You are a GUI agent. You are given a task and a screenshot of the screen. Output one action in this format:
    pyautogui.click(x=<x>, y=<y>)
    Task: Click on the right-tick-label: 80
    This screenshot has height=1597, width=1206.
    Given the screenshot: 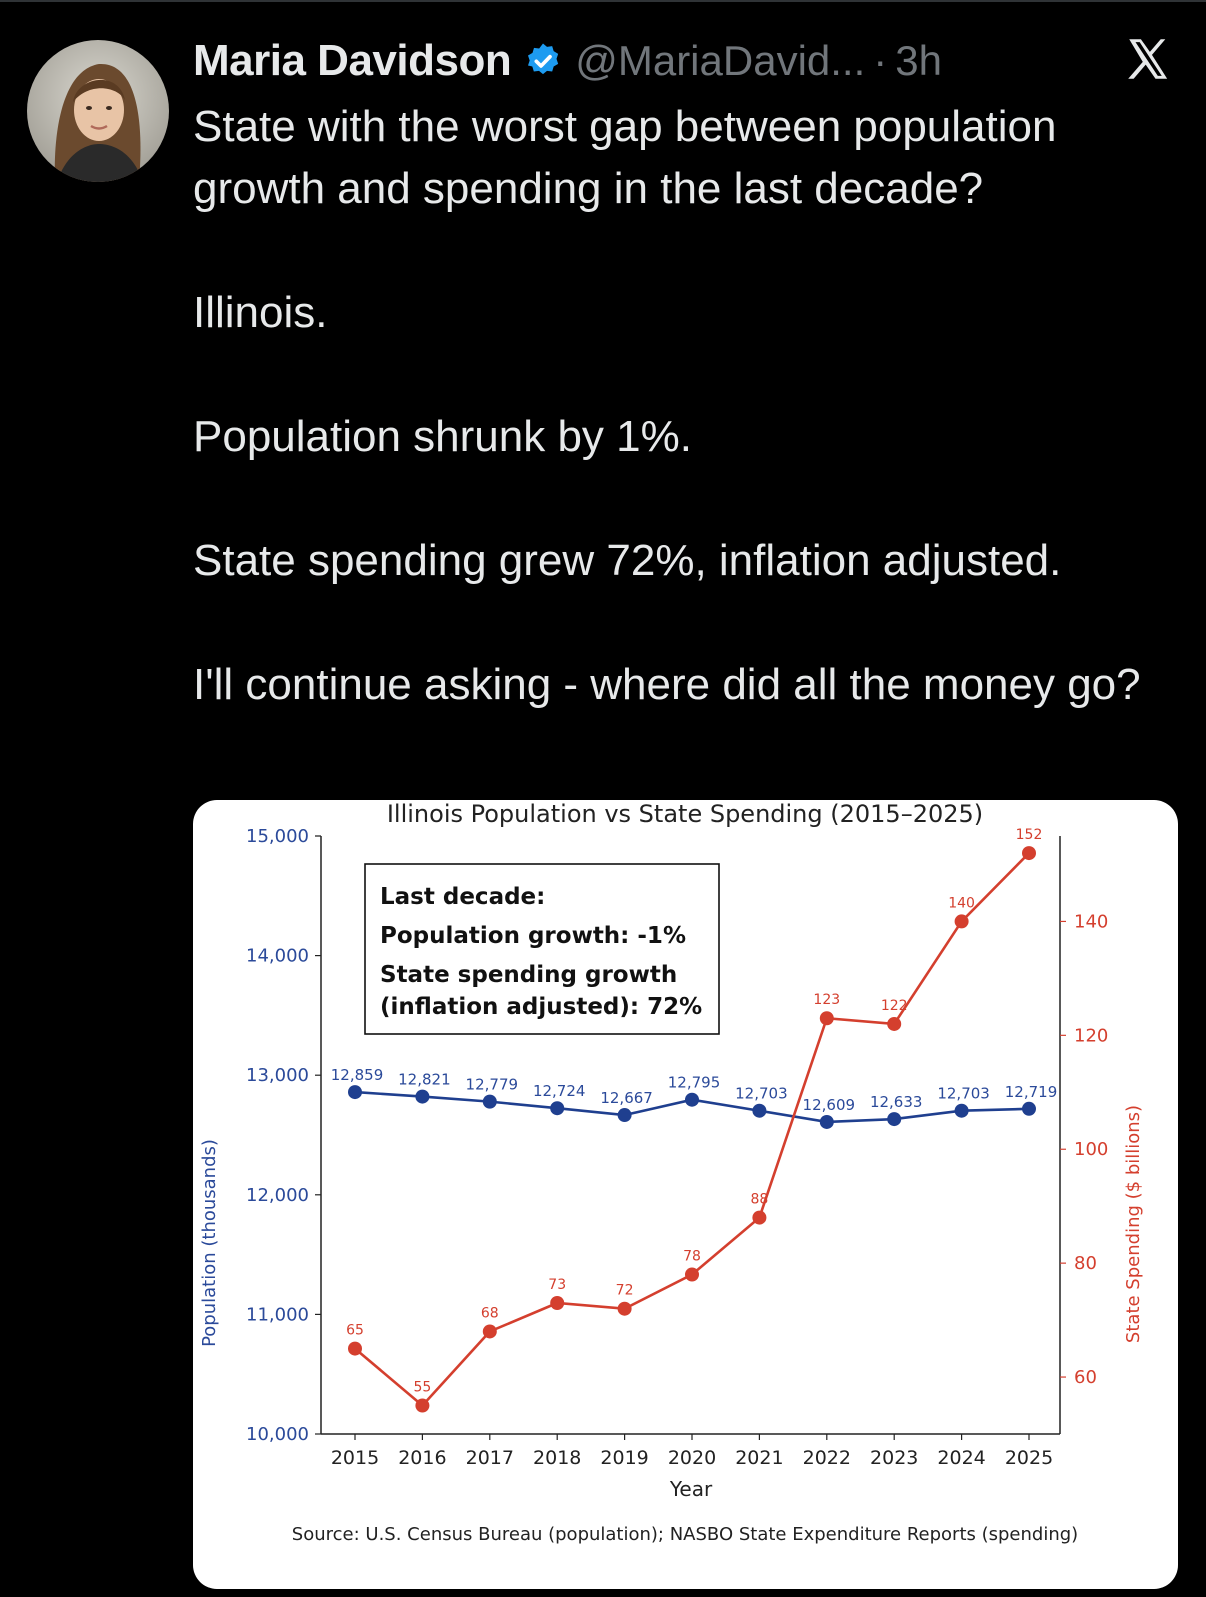 What is the action you would take?
    pyautogui.click(x=1085, y=1263)
    